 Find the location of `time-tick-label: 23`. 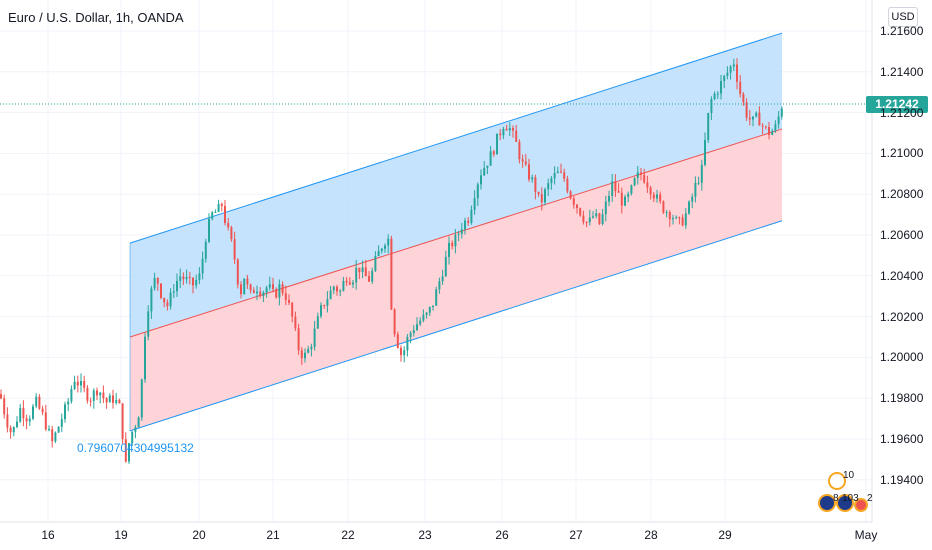

time-tick-label: 23 is located at coordinates (425, 535).